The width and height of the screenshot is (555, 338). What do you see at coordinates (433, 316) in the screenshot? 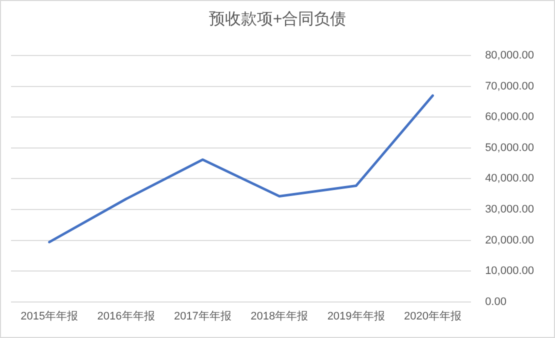
I see `x-tick-label: 2020年年报` at bounding box center [433, 316].